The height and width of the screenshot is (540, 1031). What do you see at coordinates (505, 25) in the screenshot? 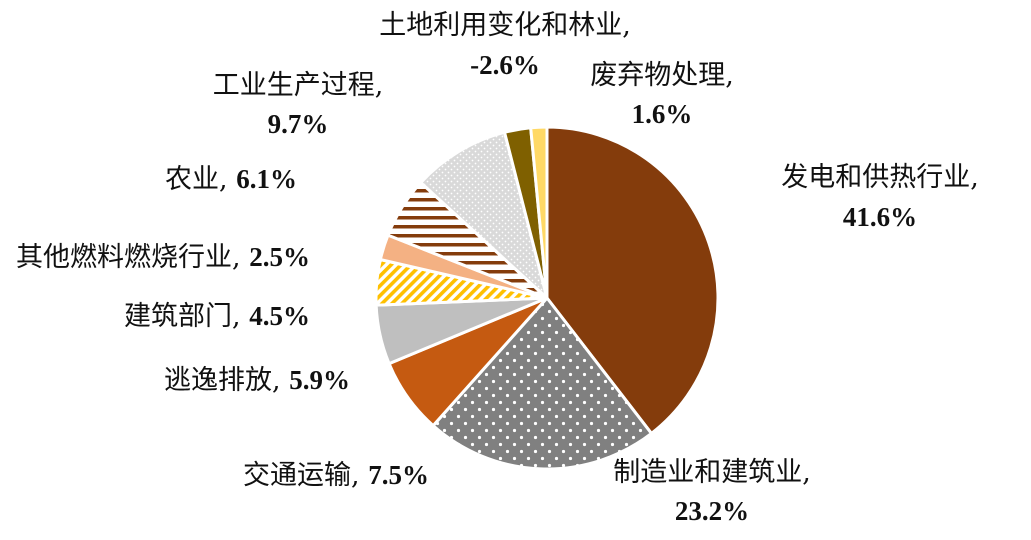
I see `slice-name-land-use: 土地利用变化和林业,` at bounding box center [505, 25].